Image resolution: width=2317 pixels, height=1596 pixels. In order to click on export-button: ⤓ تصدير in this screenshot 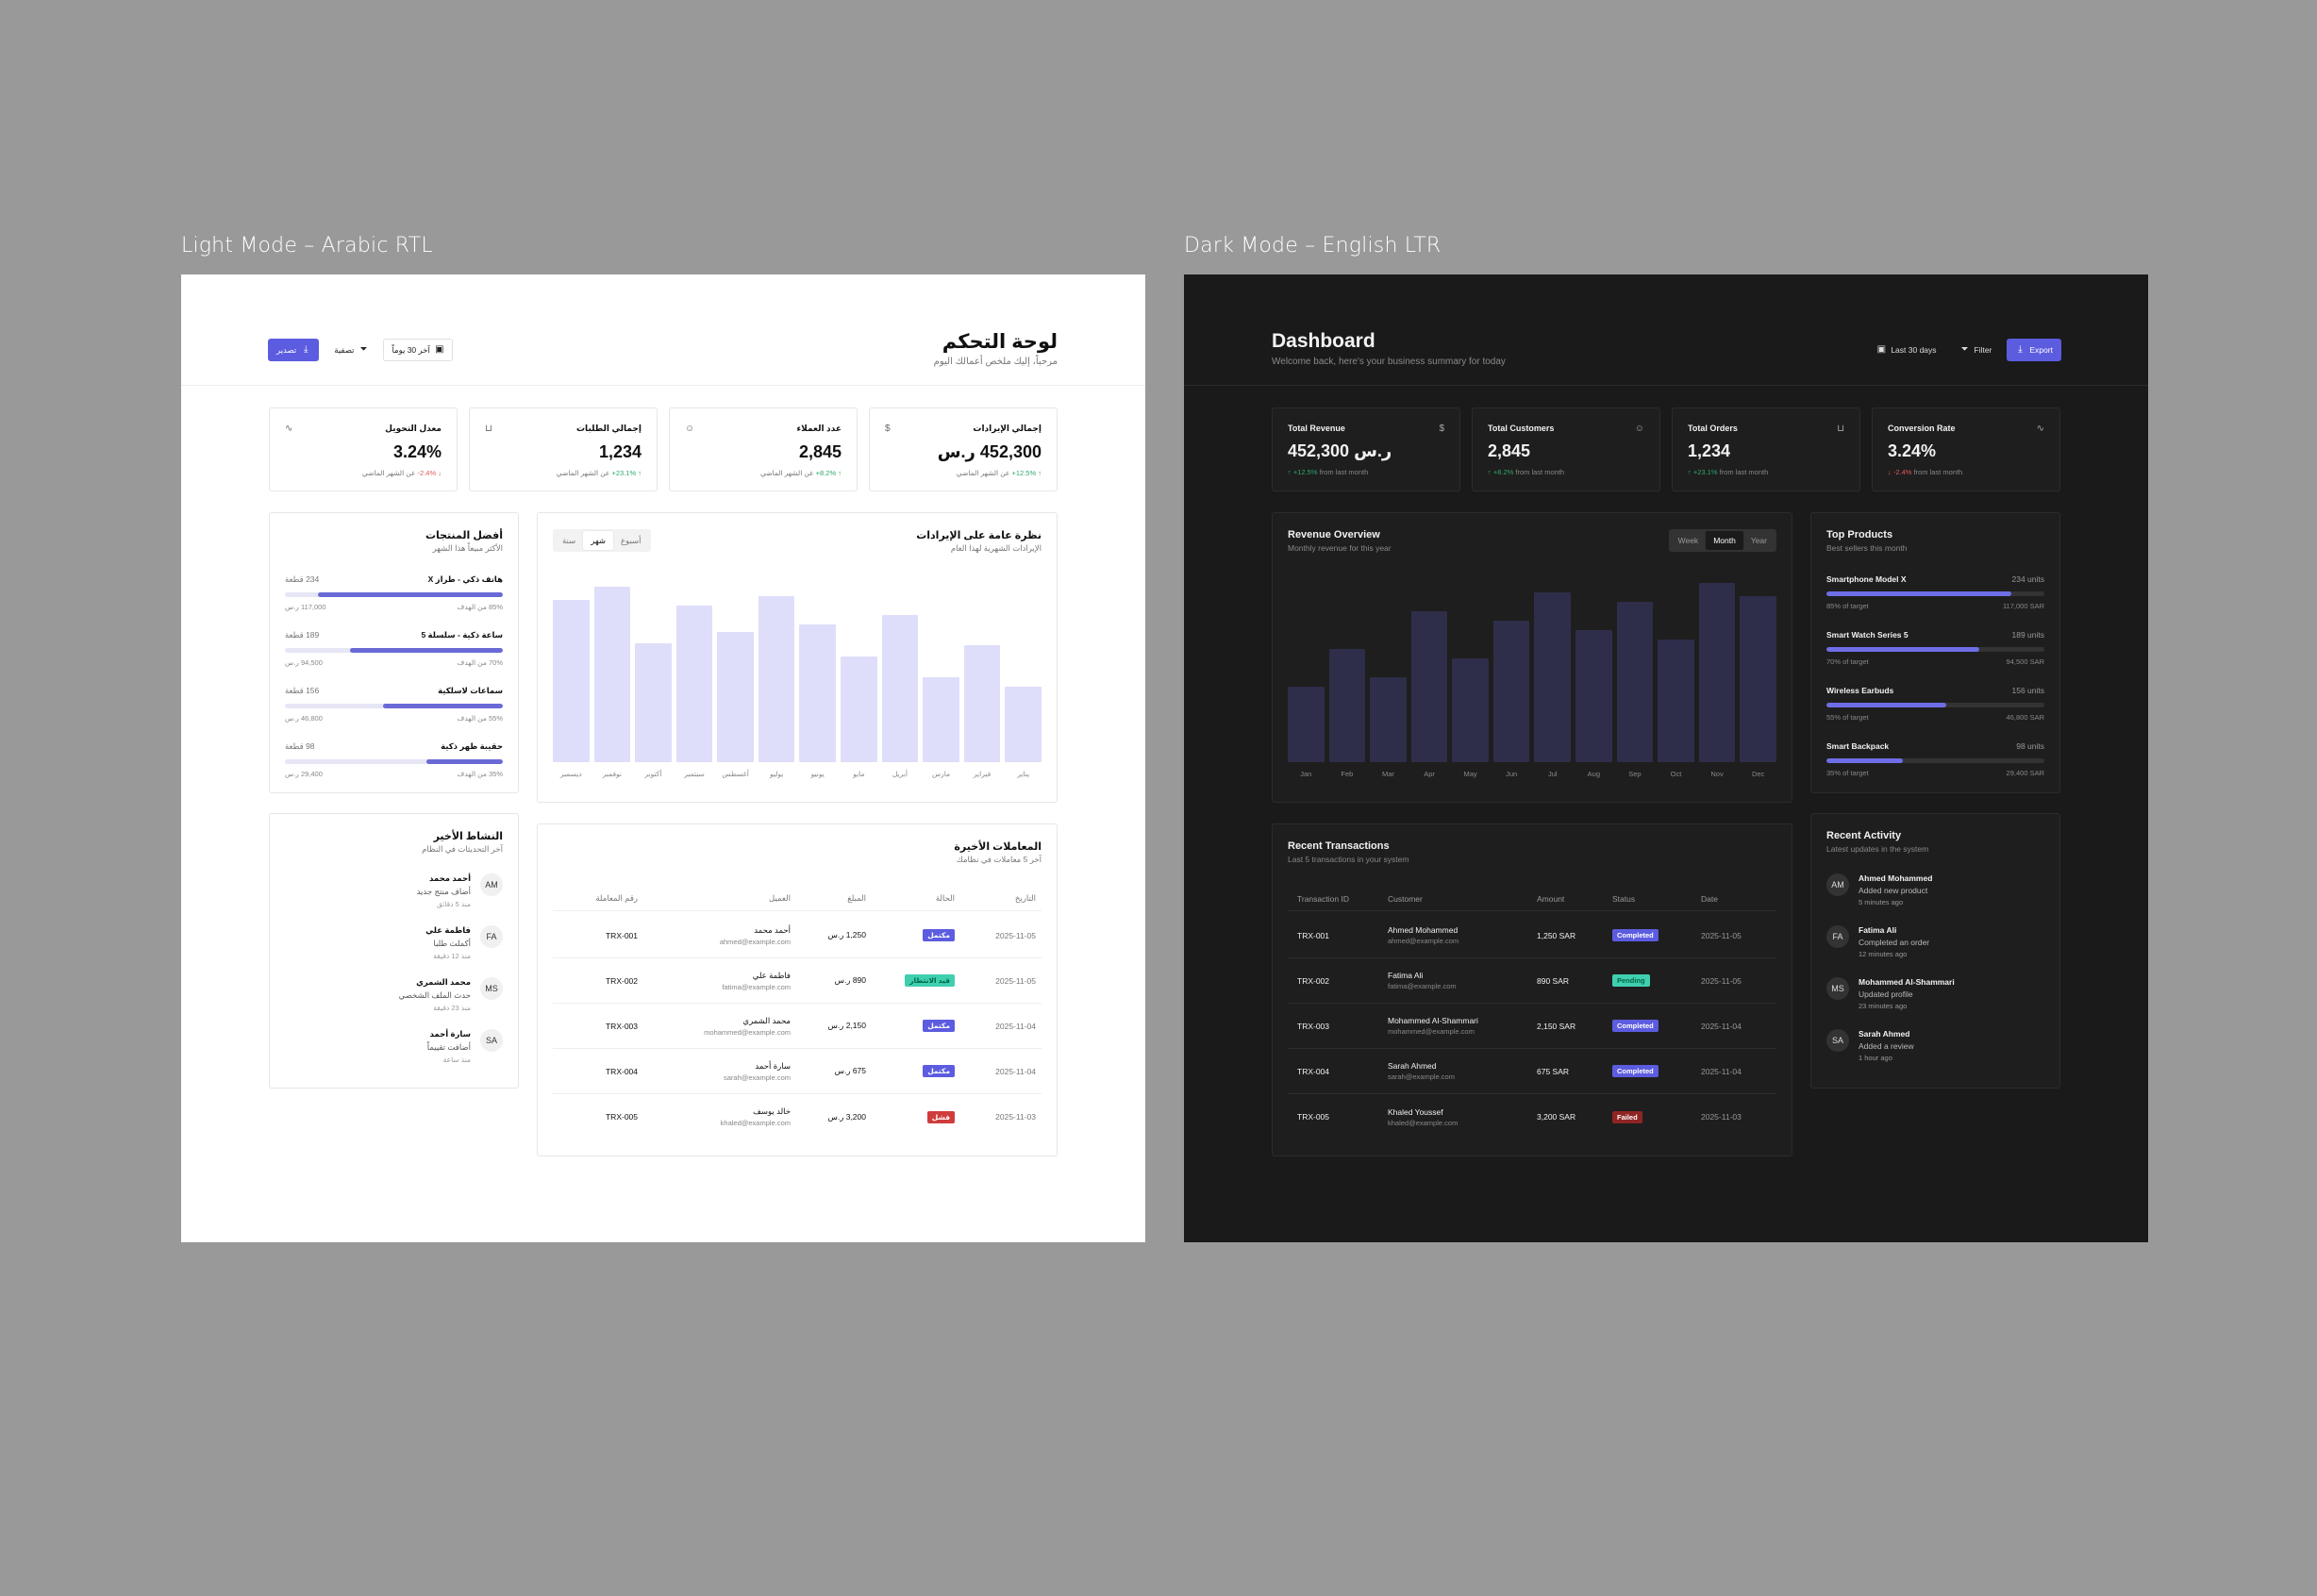, I will do `click(294, 350)`.